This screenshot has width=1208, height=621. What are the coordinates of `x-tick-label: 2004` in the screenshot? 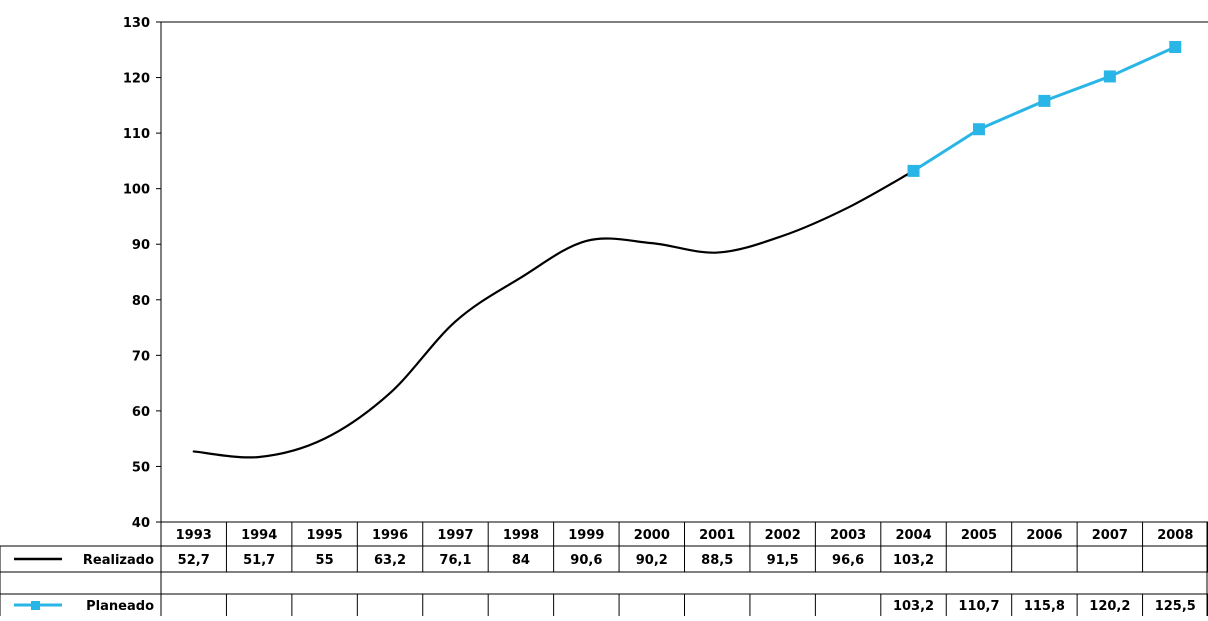 It's located at (913, 535).